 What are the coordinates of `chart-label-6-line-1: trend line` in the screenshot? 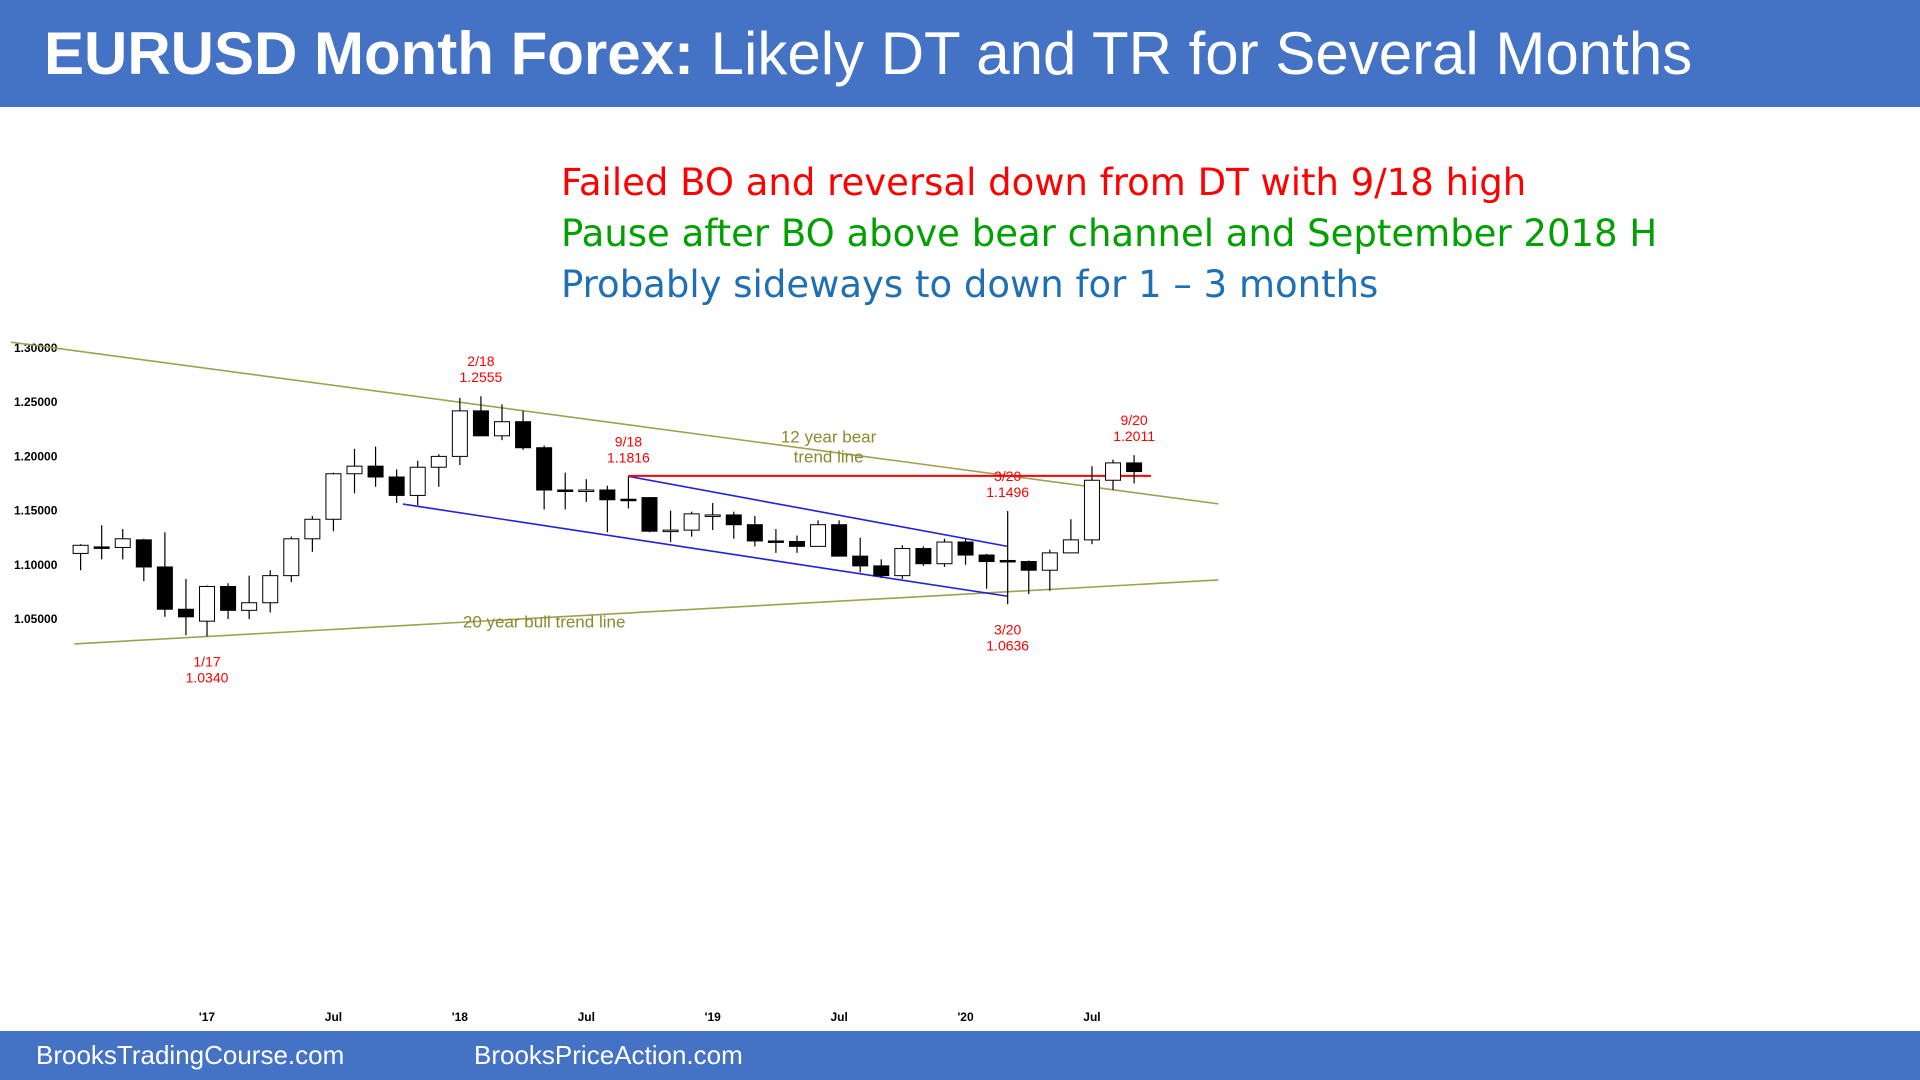 It's located at (829, 457).